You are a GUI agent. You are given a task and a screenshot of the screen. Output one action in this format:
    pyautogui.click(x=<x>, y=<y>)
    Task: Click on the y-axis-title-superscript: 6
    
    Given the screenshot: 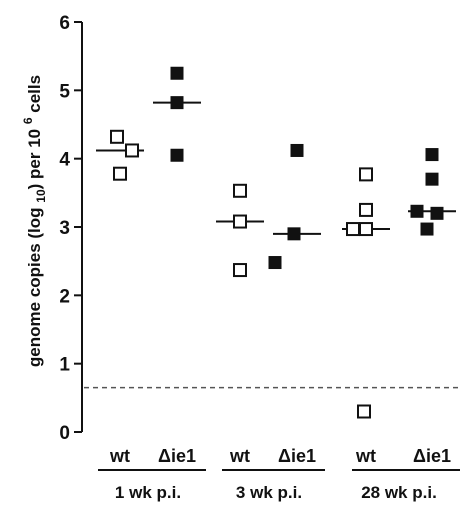 What is the action you would take?
    pyautogui.click(x=28, y=120)
    